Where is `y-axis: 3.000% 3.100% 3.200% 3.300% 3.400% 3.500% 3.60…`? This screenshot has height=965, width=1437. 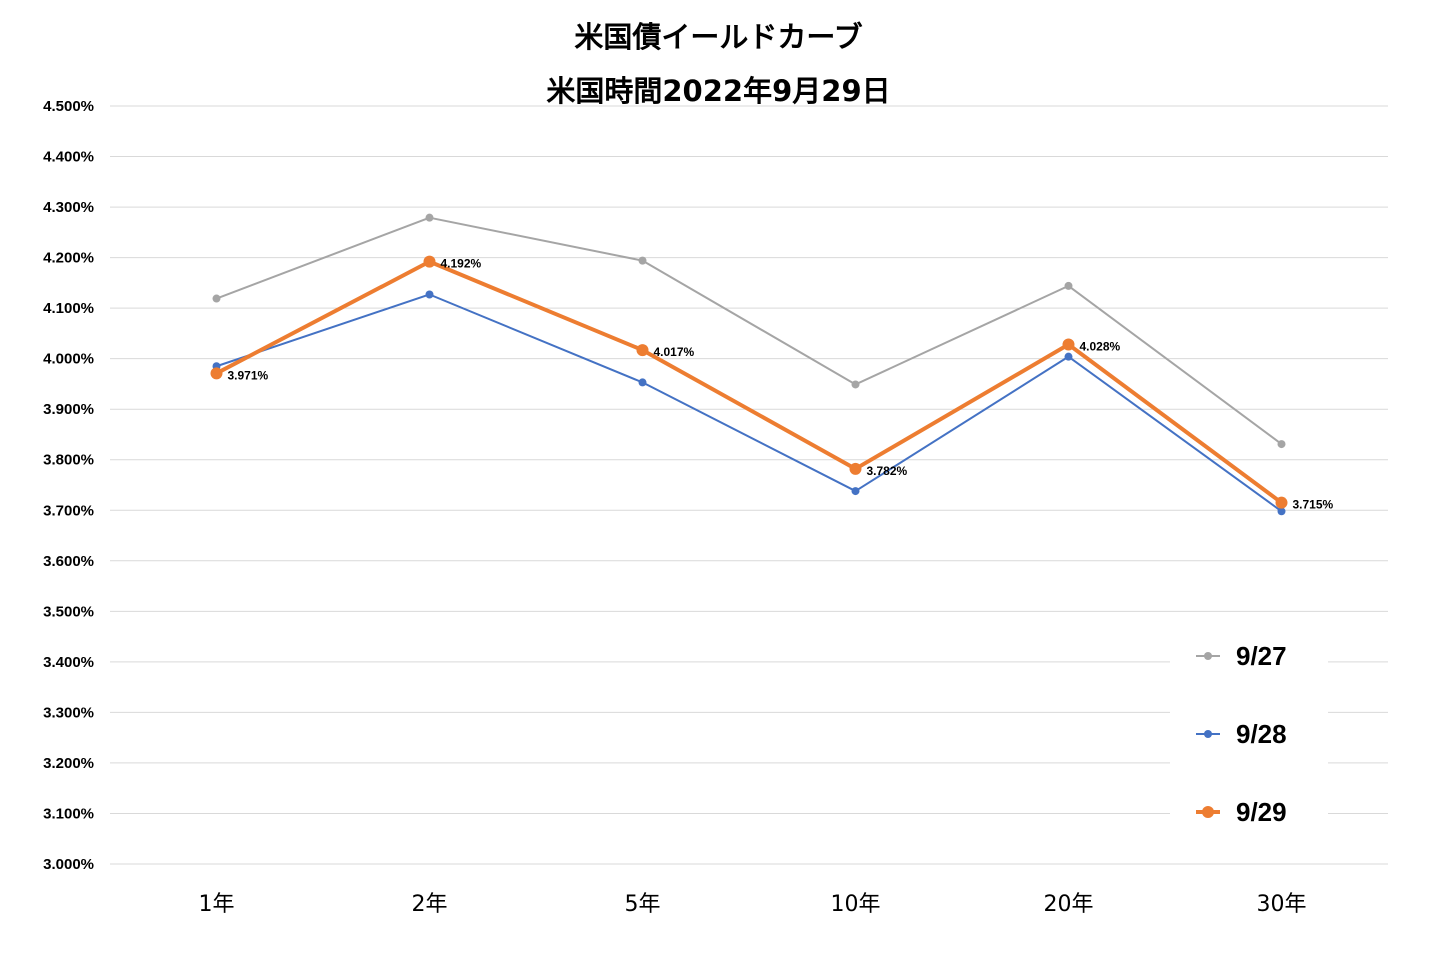 y-axis: 3.000% 3.100% 3.200% 3.300% 3.400% 3.500% 3.60… is located at coordinates (68, 485).